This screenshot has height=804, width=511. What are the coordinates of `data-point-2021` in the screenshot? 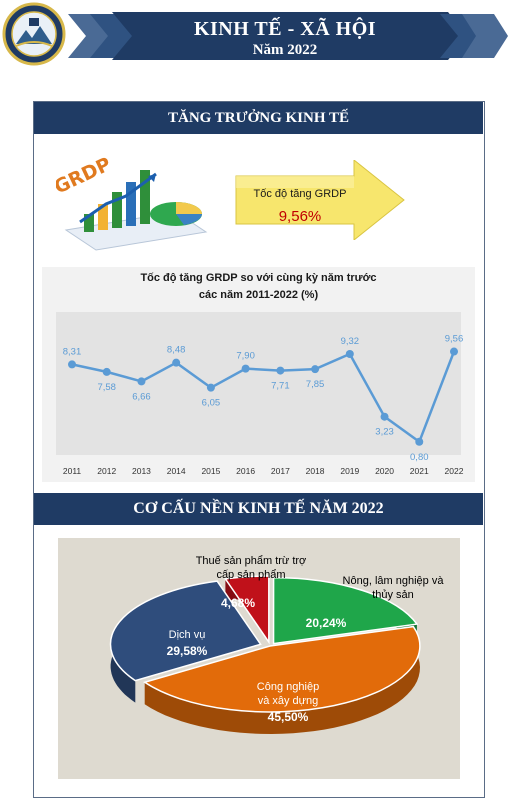 It's located at (419, 441).